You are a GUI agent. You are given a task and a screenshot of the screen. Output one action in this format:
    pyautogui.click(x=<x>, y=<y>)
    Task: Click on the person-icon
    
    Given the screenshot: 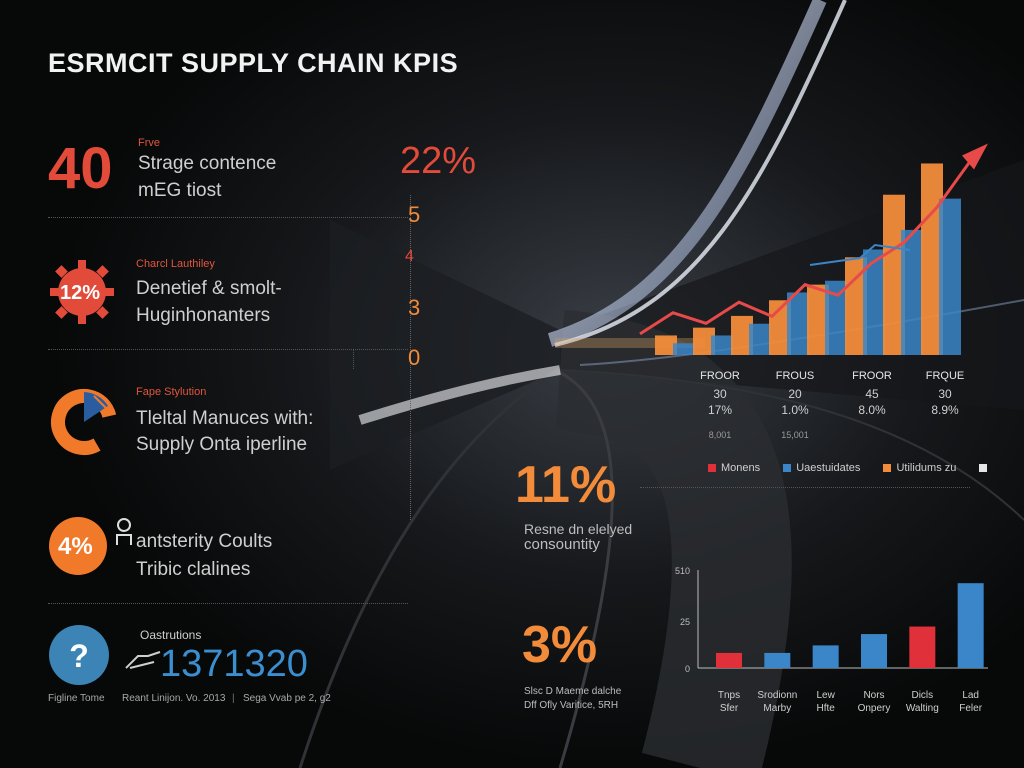 What is the action you would take?
    pyautogui.click(x=124, y=531)
    